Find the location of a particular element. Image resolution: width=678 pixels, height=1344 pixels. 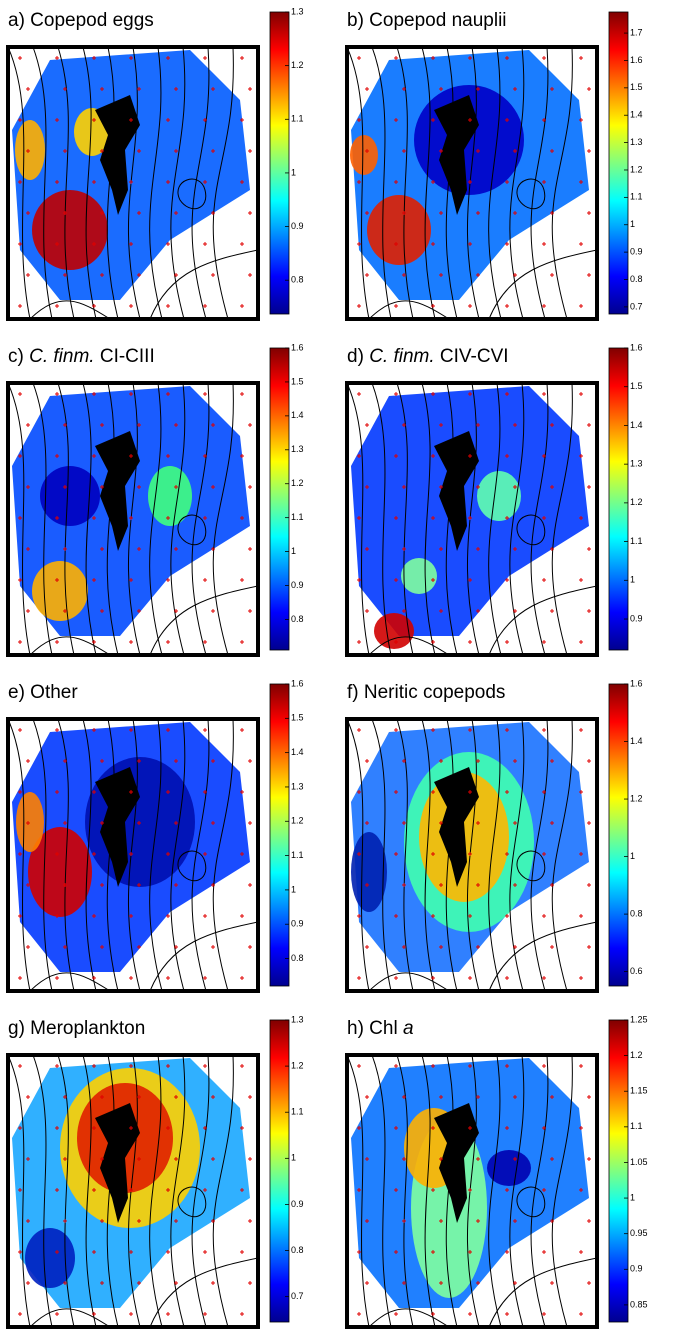

title-part: g) Meroplankton is located at coordinates (76, 1028).